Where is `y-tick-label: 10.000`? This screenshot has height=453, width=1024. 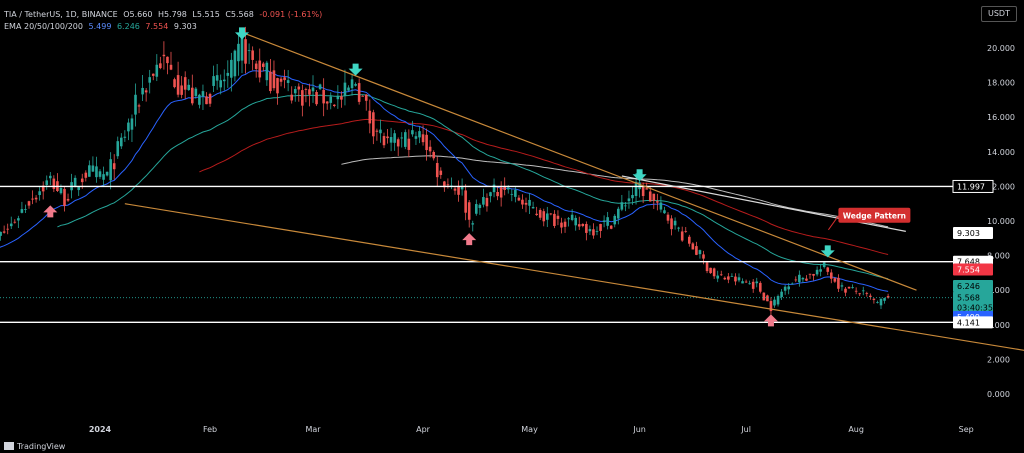 y-tick-label: 10.000 is located at coordinates (1001, 221).